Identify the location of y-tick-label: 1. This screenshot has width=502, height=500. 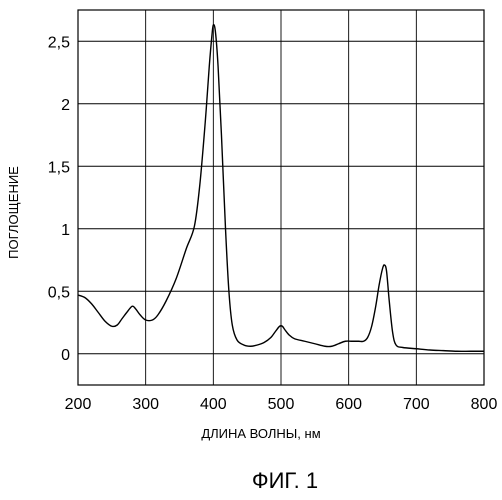
(65, 230).